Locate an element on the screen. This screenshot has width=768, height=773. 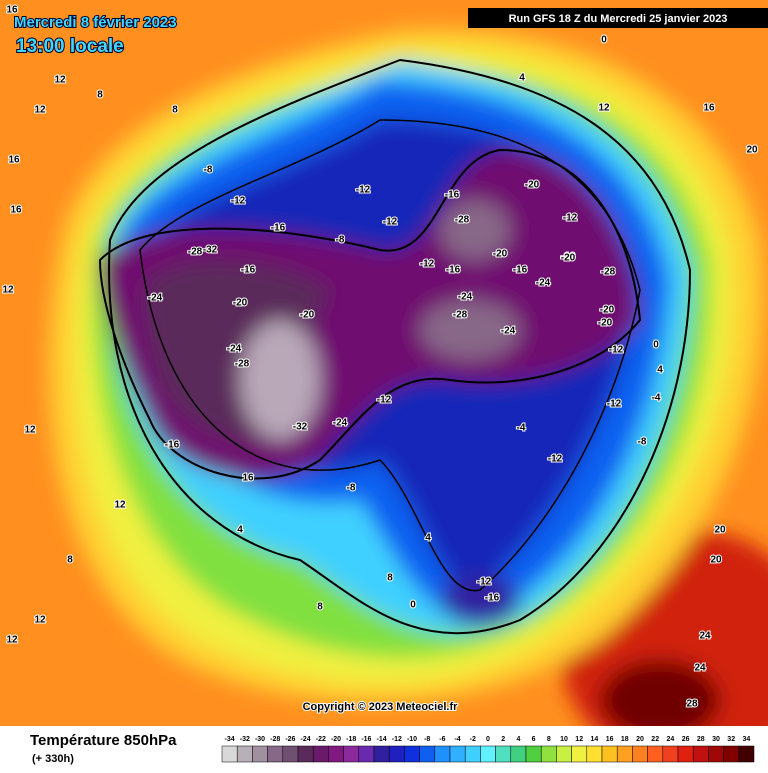
scale-label: 18 is located at coordinates (625, 739).